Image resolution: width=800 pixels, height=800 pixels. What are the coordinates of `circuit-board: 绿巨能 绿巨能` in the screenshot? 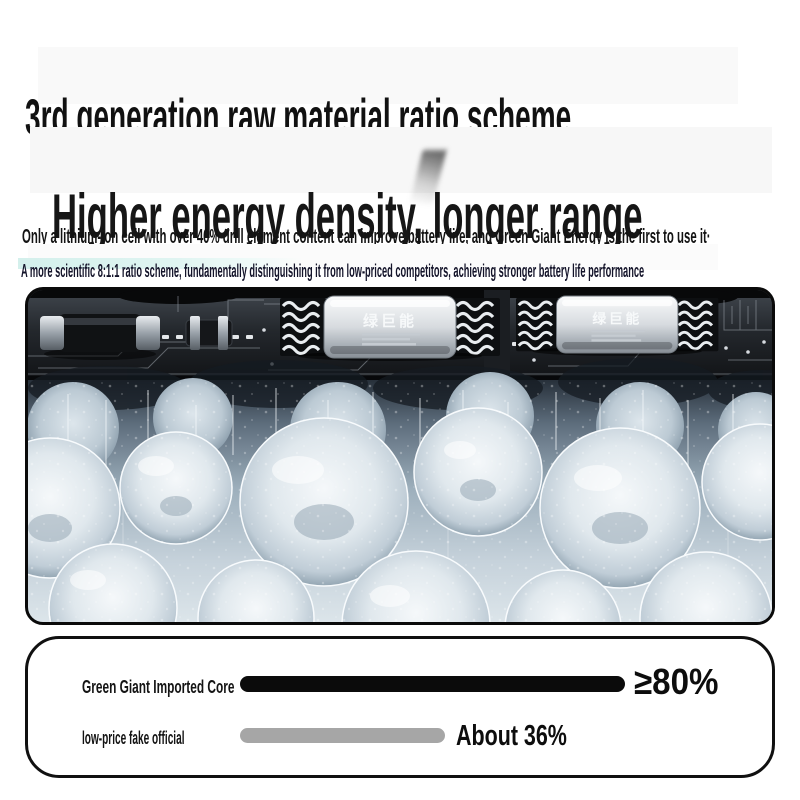 It's located at (400, 334).